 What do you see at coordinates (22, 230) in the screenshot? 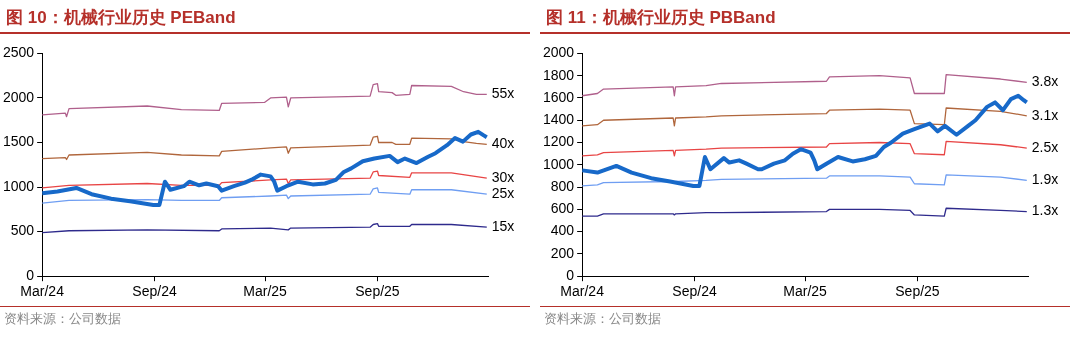
I see `y-tick-label: 500` at bounding box center [22, 230].